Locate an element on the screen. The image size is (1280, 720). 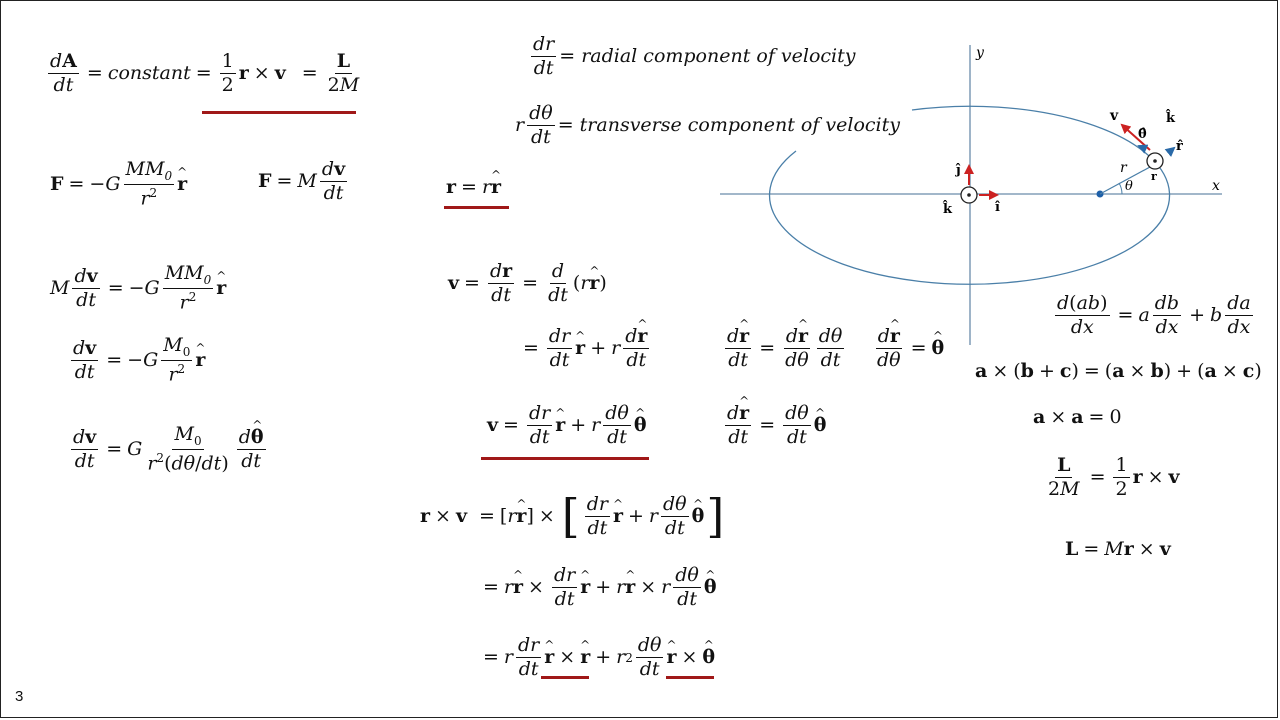
underline-velocity is located at coordinates (565, 458).